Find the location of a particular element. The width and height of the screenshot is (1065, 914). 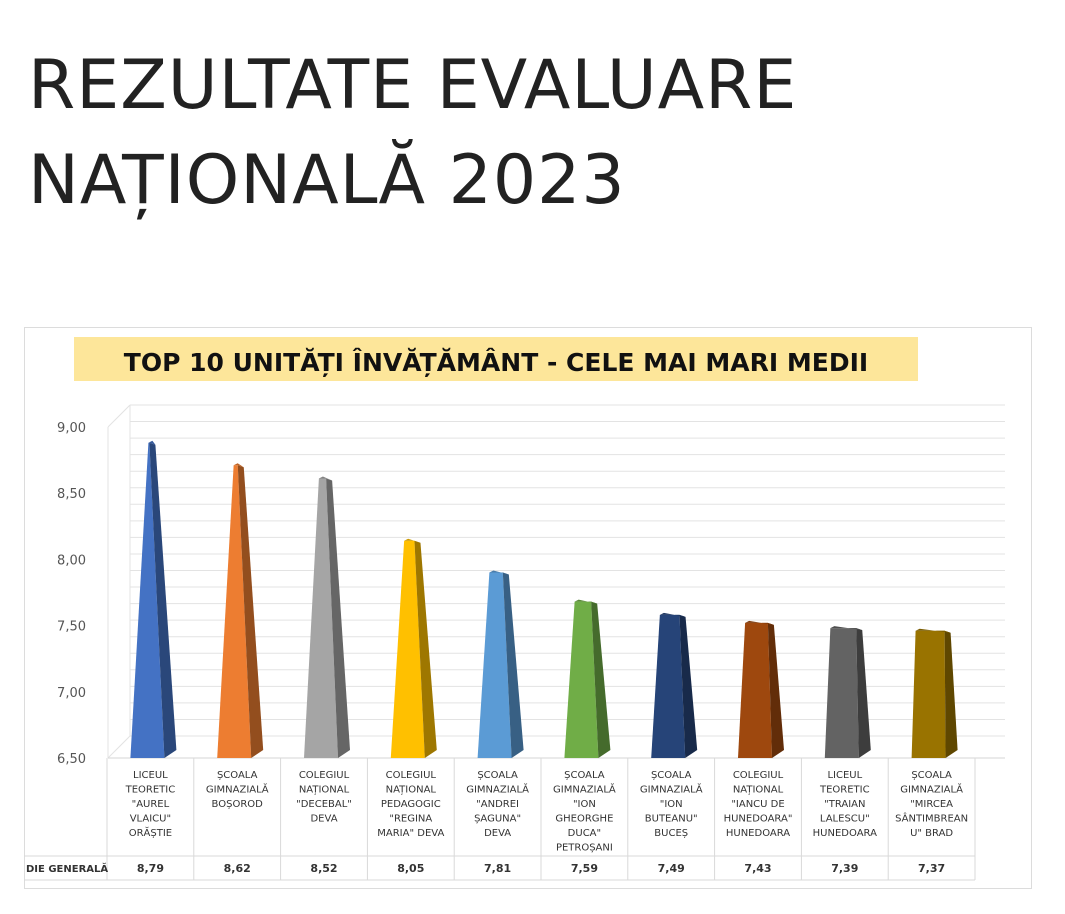

category-label-line: LALESCU" is located at coordinates (845, 819).